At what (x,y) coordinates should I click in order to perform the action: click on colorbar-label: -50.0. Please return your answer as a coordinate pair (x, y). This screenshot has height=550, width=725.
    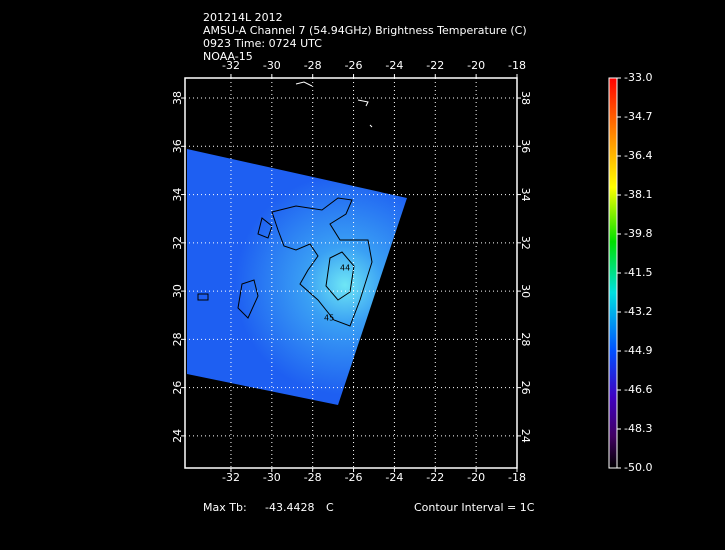
    Looking at the image, I should click on (638, 467).